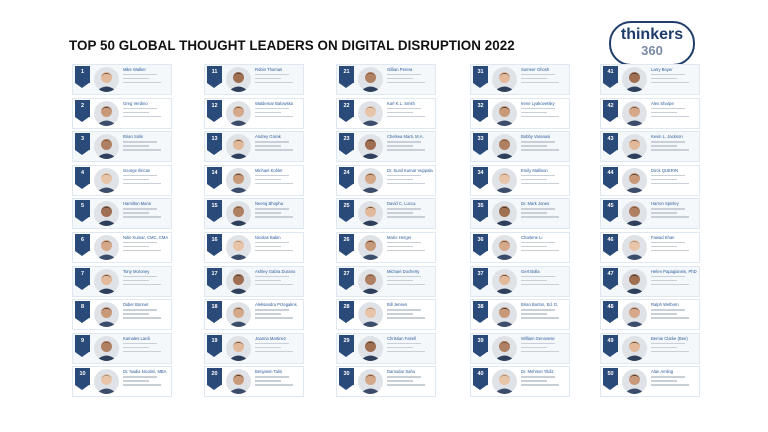 The height and width of the screenshot is (432, 768). Describe the element at coordinates (268, 137) in the screenshot. I see `leader-name: Andrey Gorak` at that location.